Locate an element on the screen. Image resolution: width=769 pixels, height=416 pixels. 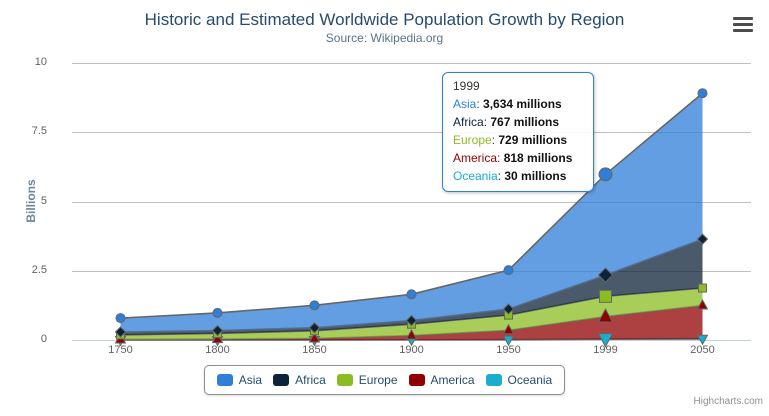
legend-label: America is located at coordinates (452, 380).